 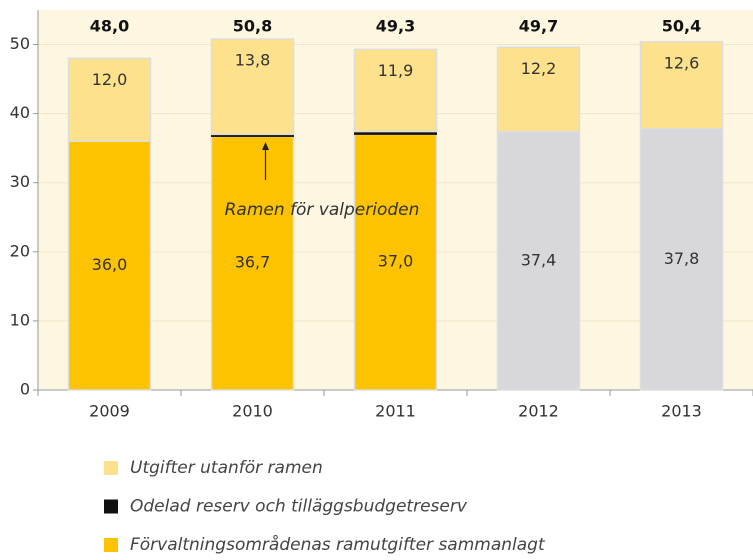 I want to click on value-label: 37,8, so click(x=682, y=258).